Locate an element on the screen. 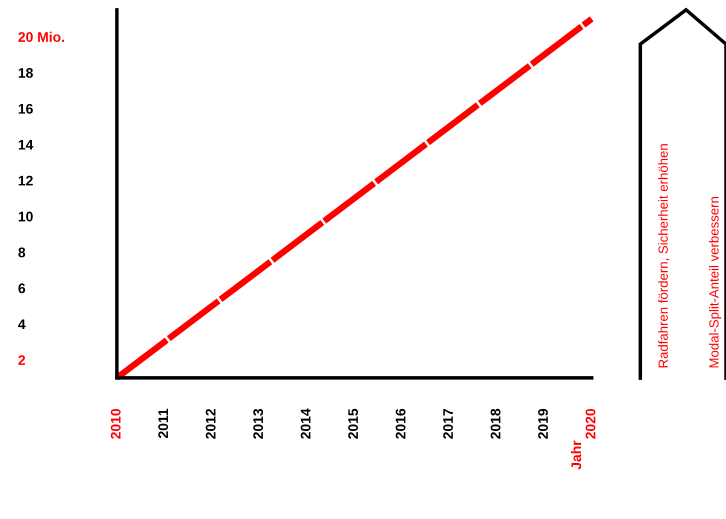  y-tick-label: 14 is located at coordinates (26, 145).